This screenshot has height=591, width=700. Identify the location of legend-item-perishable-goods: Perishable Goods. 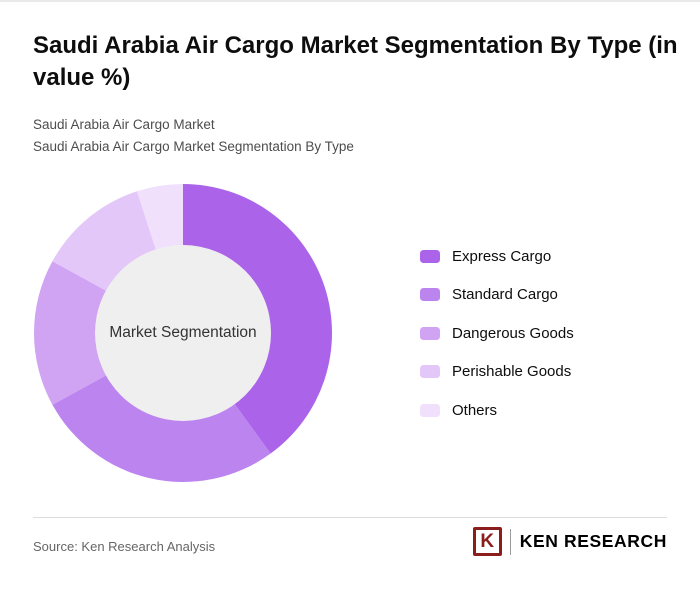
(497, 372).